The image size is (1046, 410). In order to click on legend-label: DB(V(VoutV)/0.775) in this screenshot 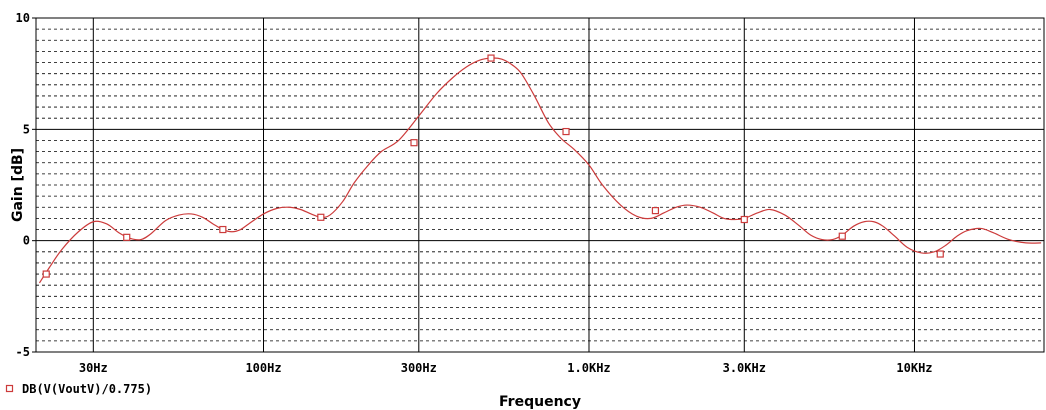, I will do `click(87, 389)`.